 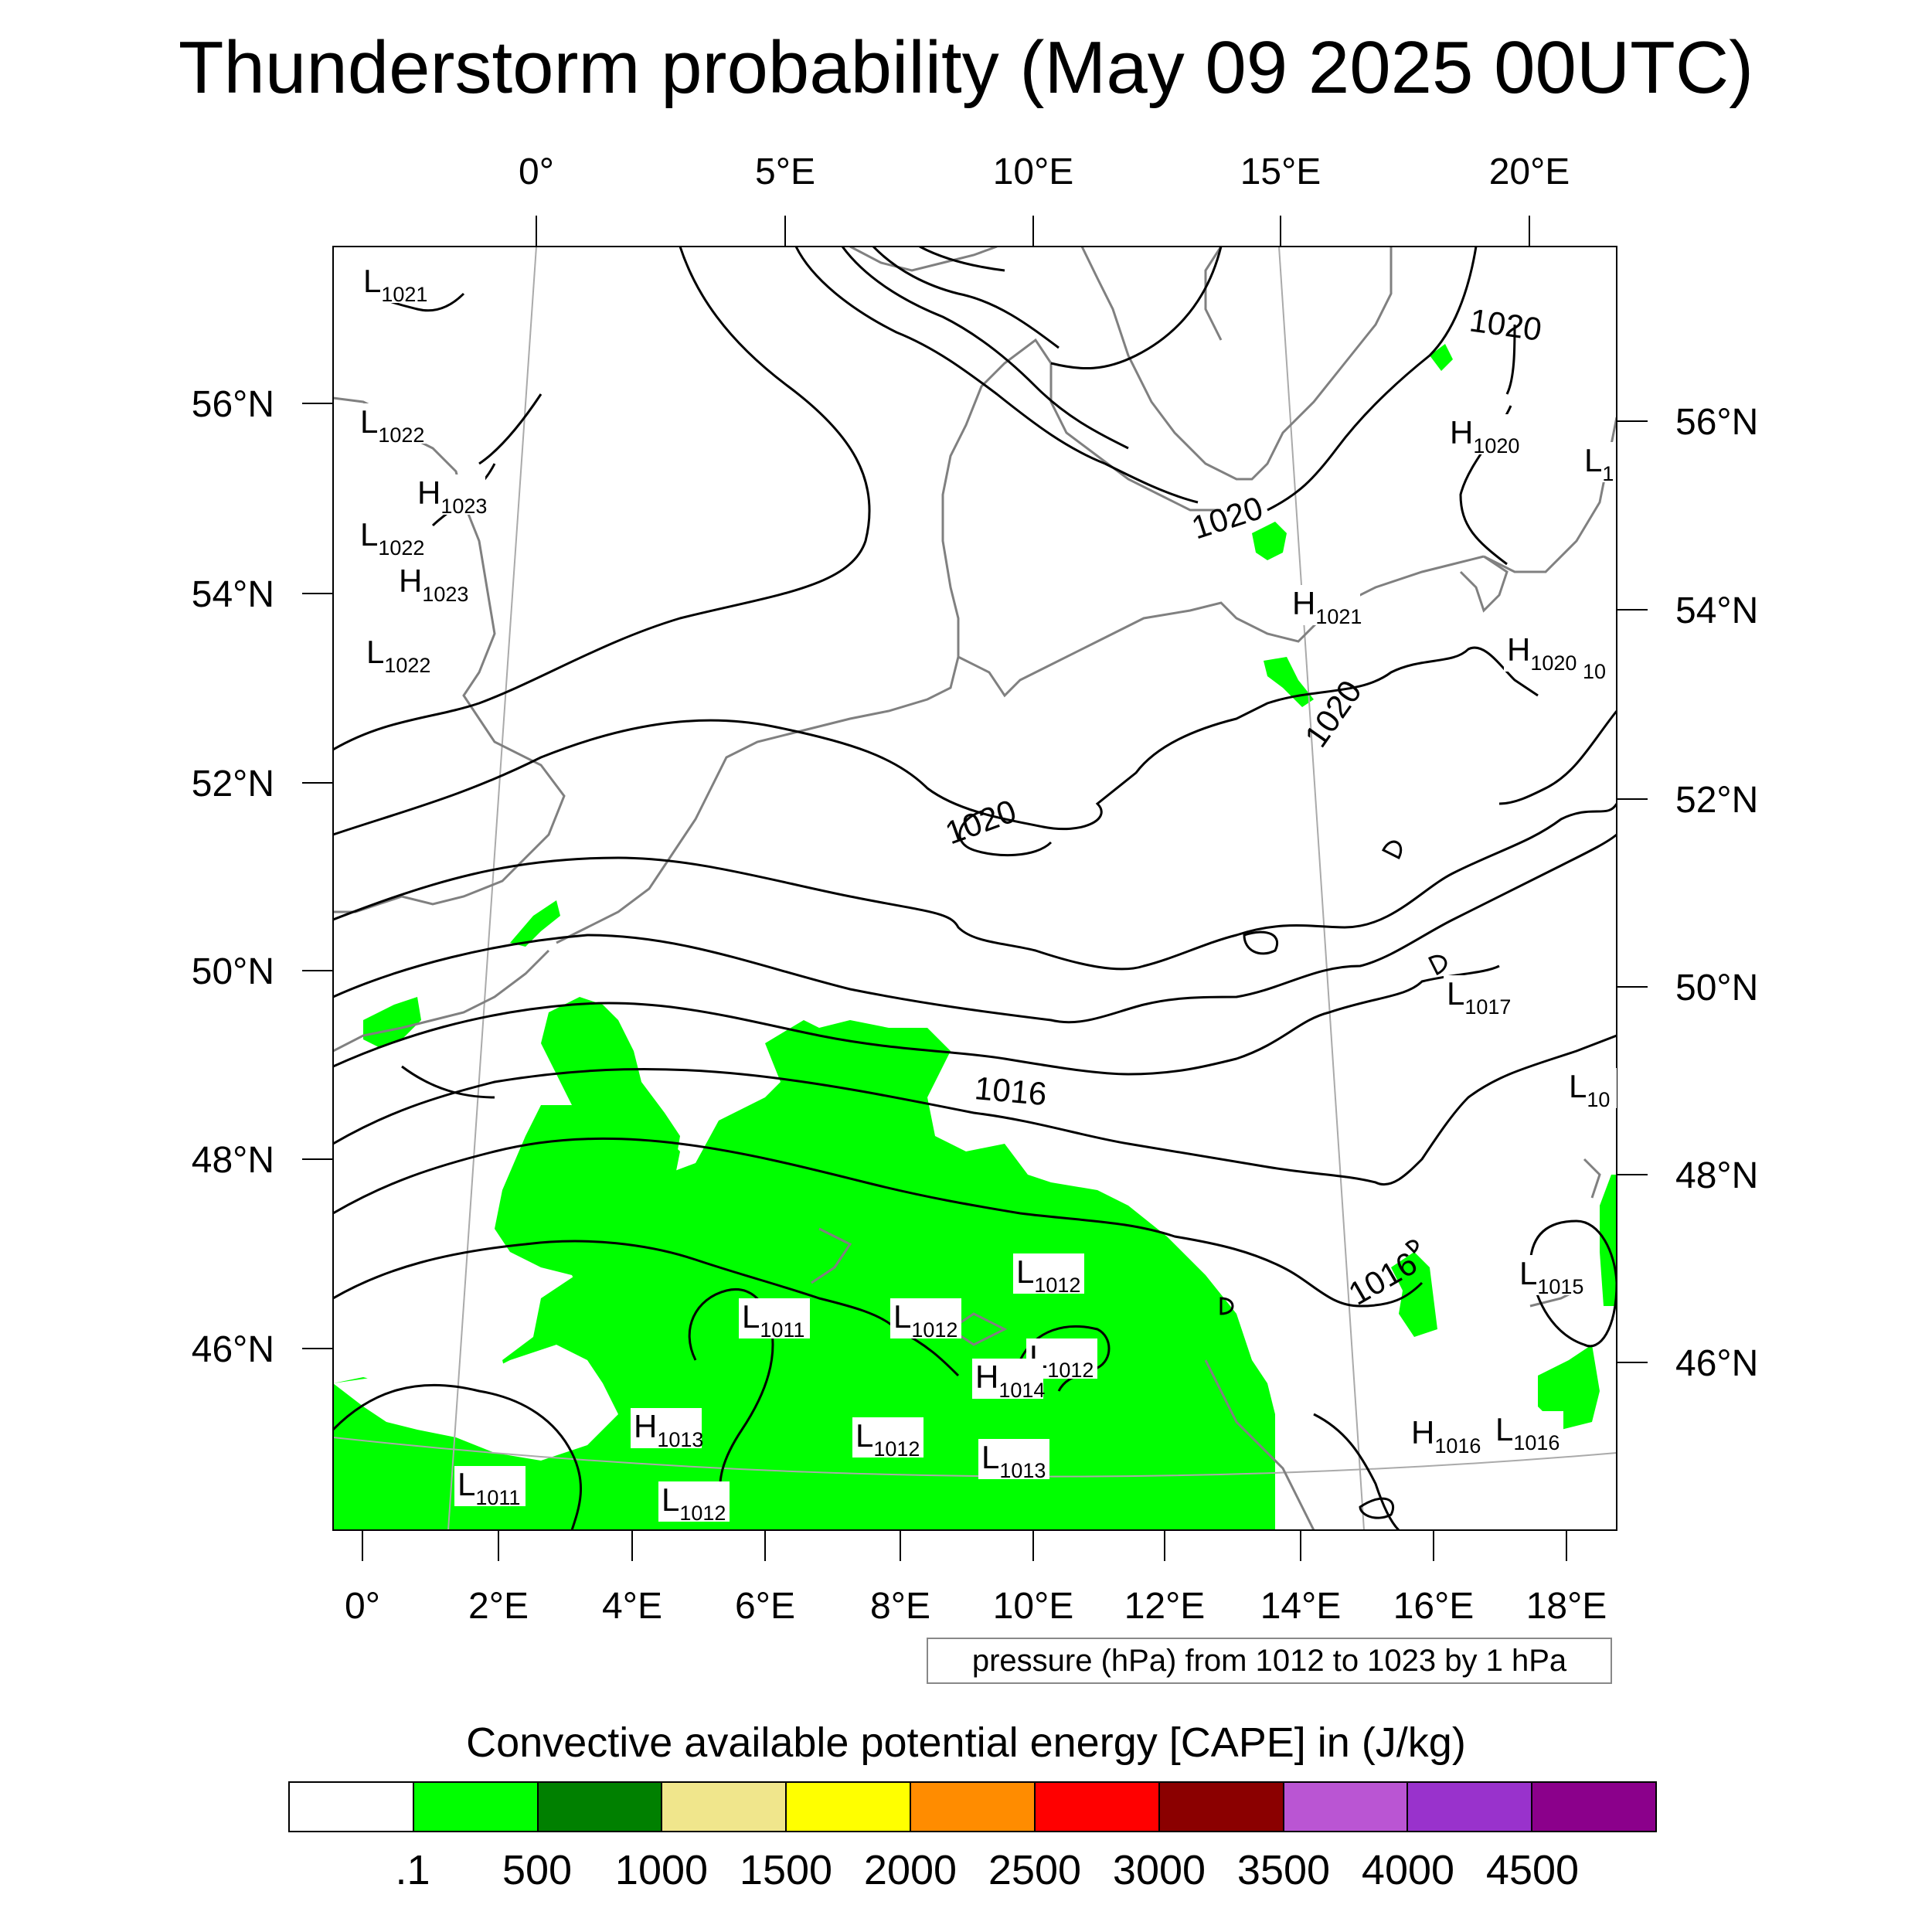 I want to click on cape-area-hungary, so click(x=1414, y=1295).